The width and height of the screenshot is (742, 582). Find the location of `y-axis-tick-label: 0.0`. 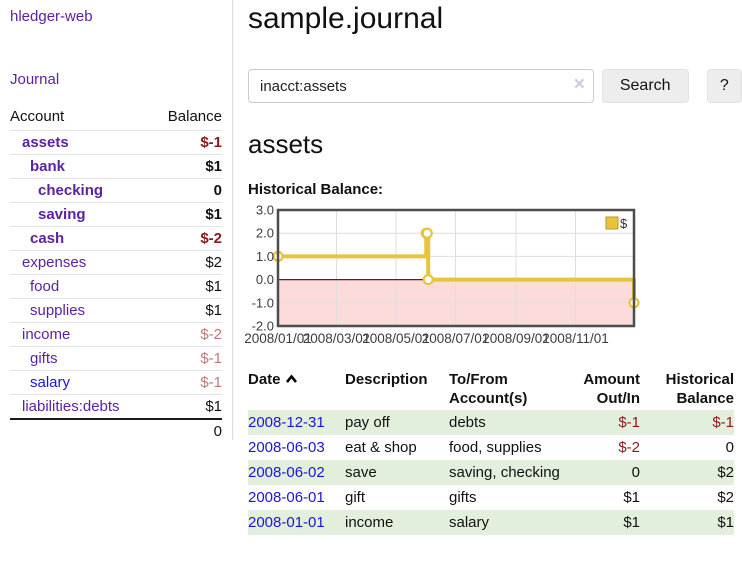

y-axis-tick-label: 0.0 is located at coordinates (265, 279).